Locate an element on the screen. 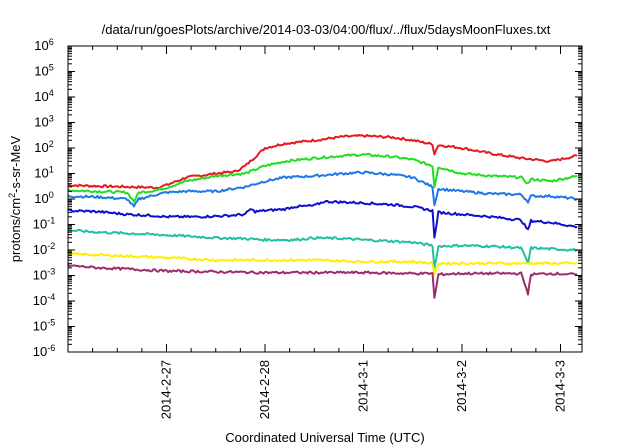 This screenshot has height=448, width=640. y-axis-label-sup: 2 is located at coordinates (12, 195).